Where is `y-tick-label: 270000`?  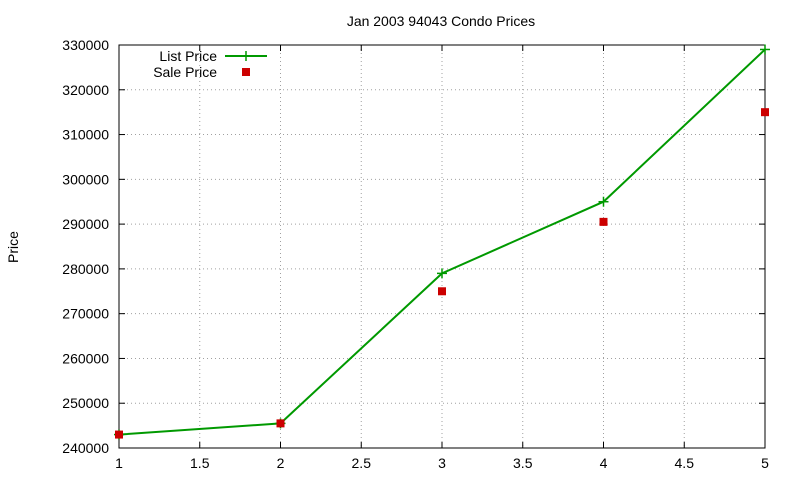 y-tick-label: 270000 is located at coordinates (85, 314).